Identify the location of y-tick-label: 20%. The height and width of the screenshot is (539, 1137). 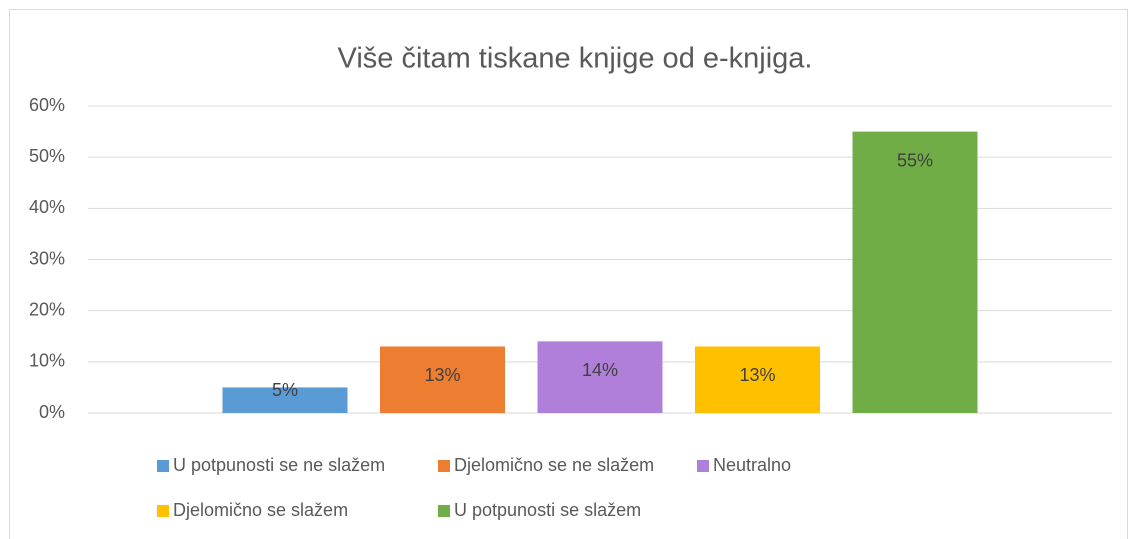
(47, 309).